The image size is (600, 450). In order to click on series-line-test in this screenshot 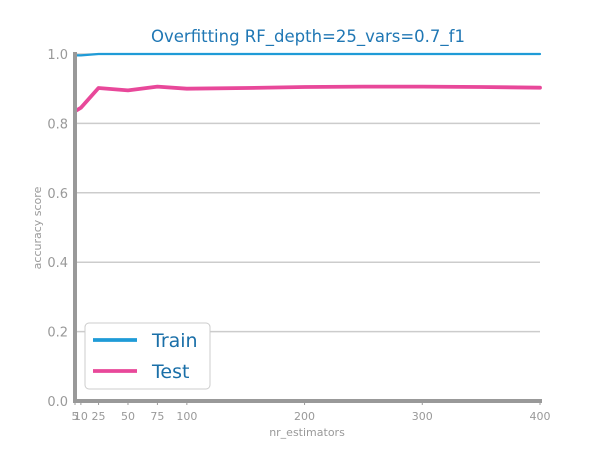, I will do `click(307, 99)`.